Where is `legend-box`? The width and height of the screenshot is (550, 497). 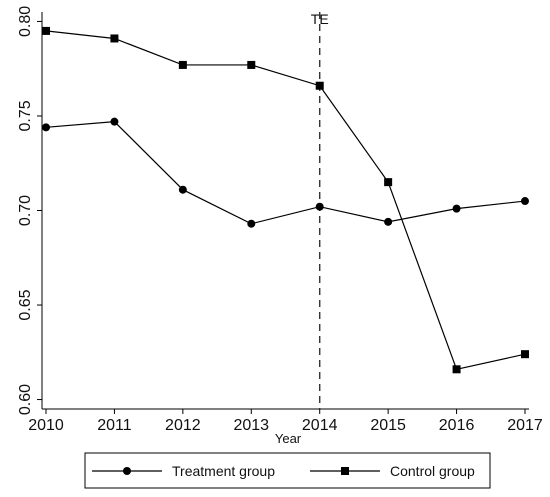 legend-box is located at coordinates (287, 470).